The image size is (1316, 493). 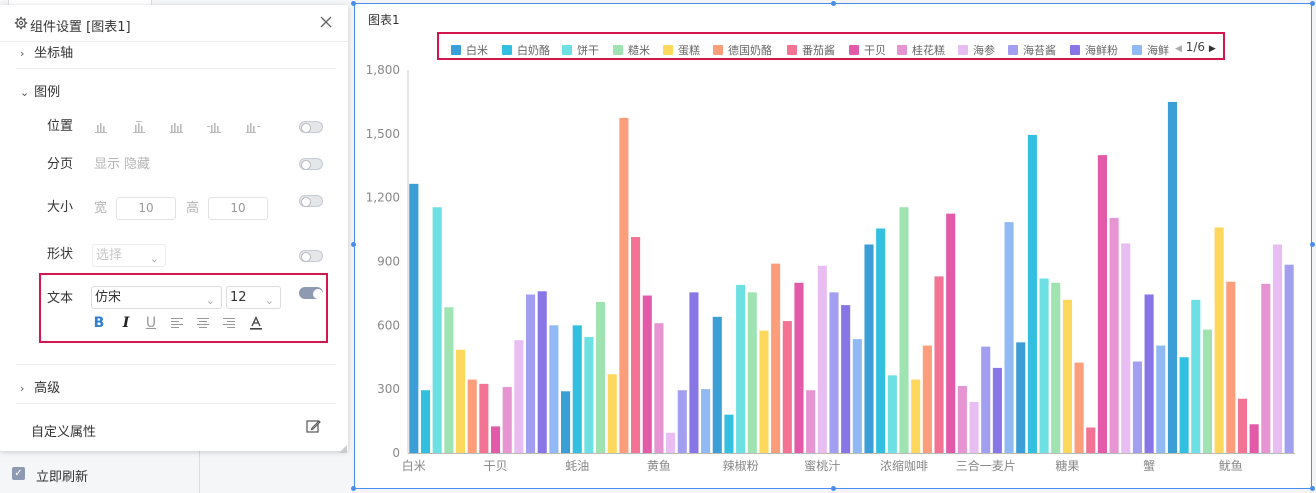 What do you see at coordinates (156, 297) in the screenshot?
I see `font-family-select: 仿宋 ⌄` at bounding box center [156, 297].